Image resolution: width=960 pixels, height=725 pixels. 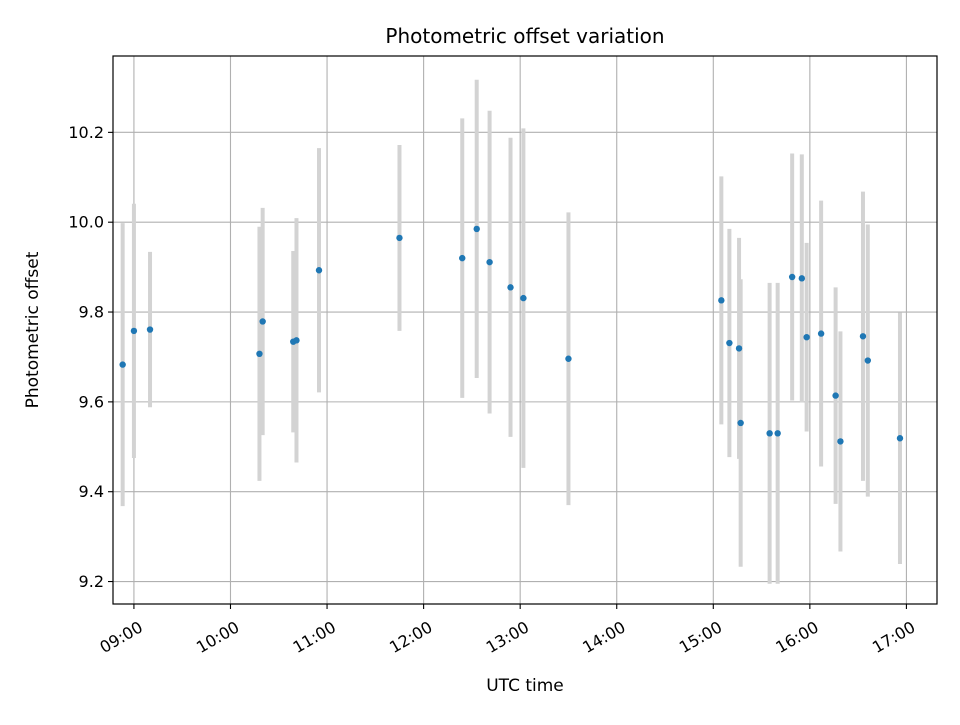 I want to click on y-tick-label: 9.2, so click(x=91, y=581).